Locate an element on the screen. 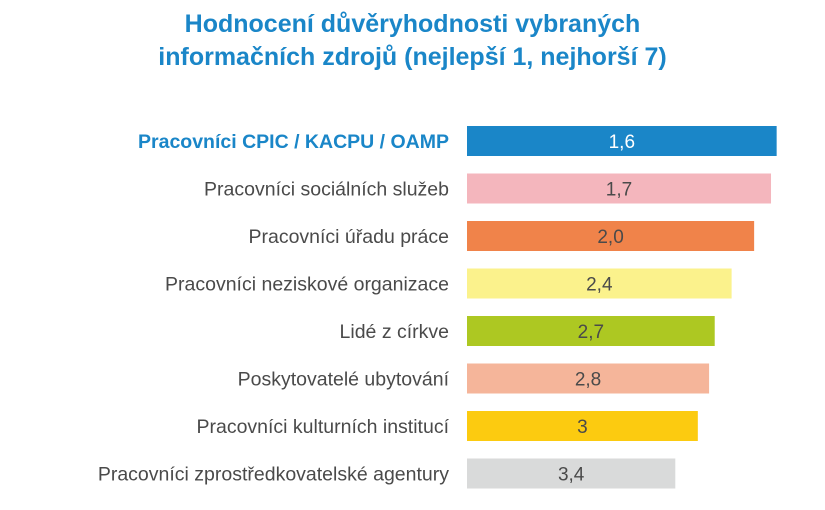 This screenshot has width=825, height=510. value-label-1: 1,6 is located at coordinates (622, 142).